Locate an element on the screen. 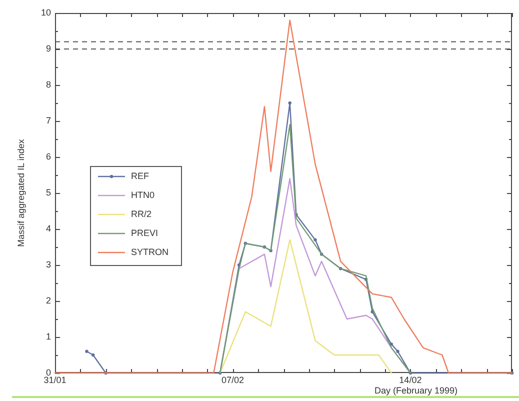  x-tick-label: 31/01 is located at coordinates (55, 379).